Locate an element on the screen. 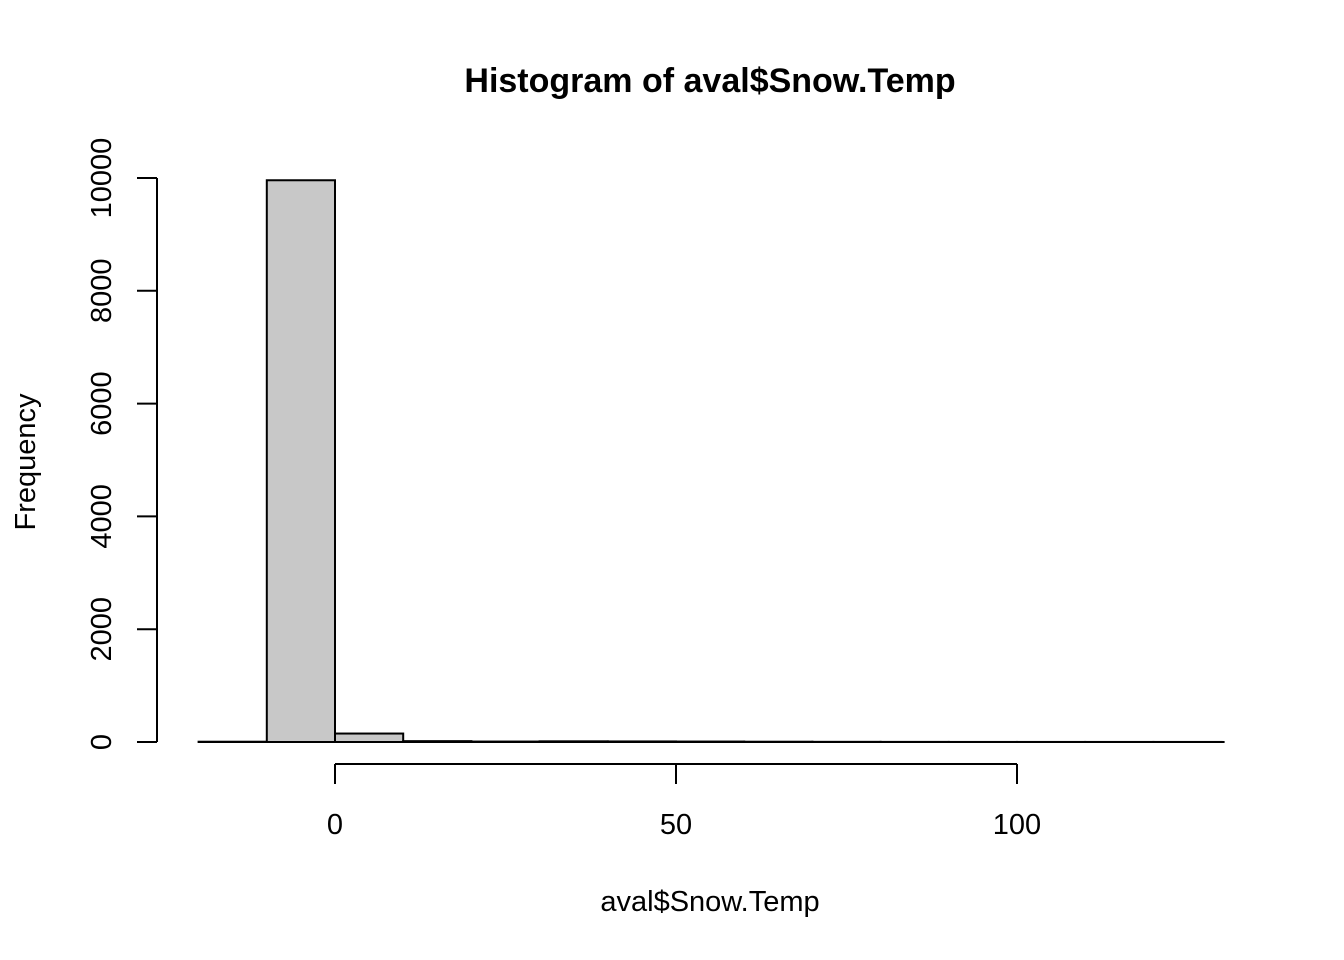  x-axis-label: aval$Snow.Temp is located at coordinates (709, 902).